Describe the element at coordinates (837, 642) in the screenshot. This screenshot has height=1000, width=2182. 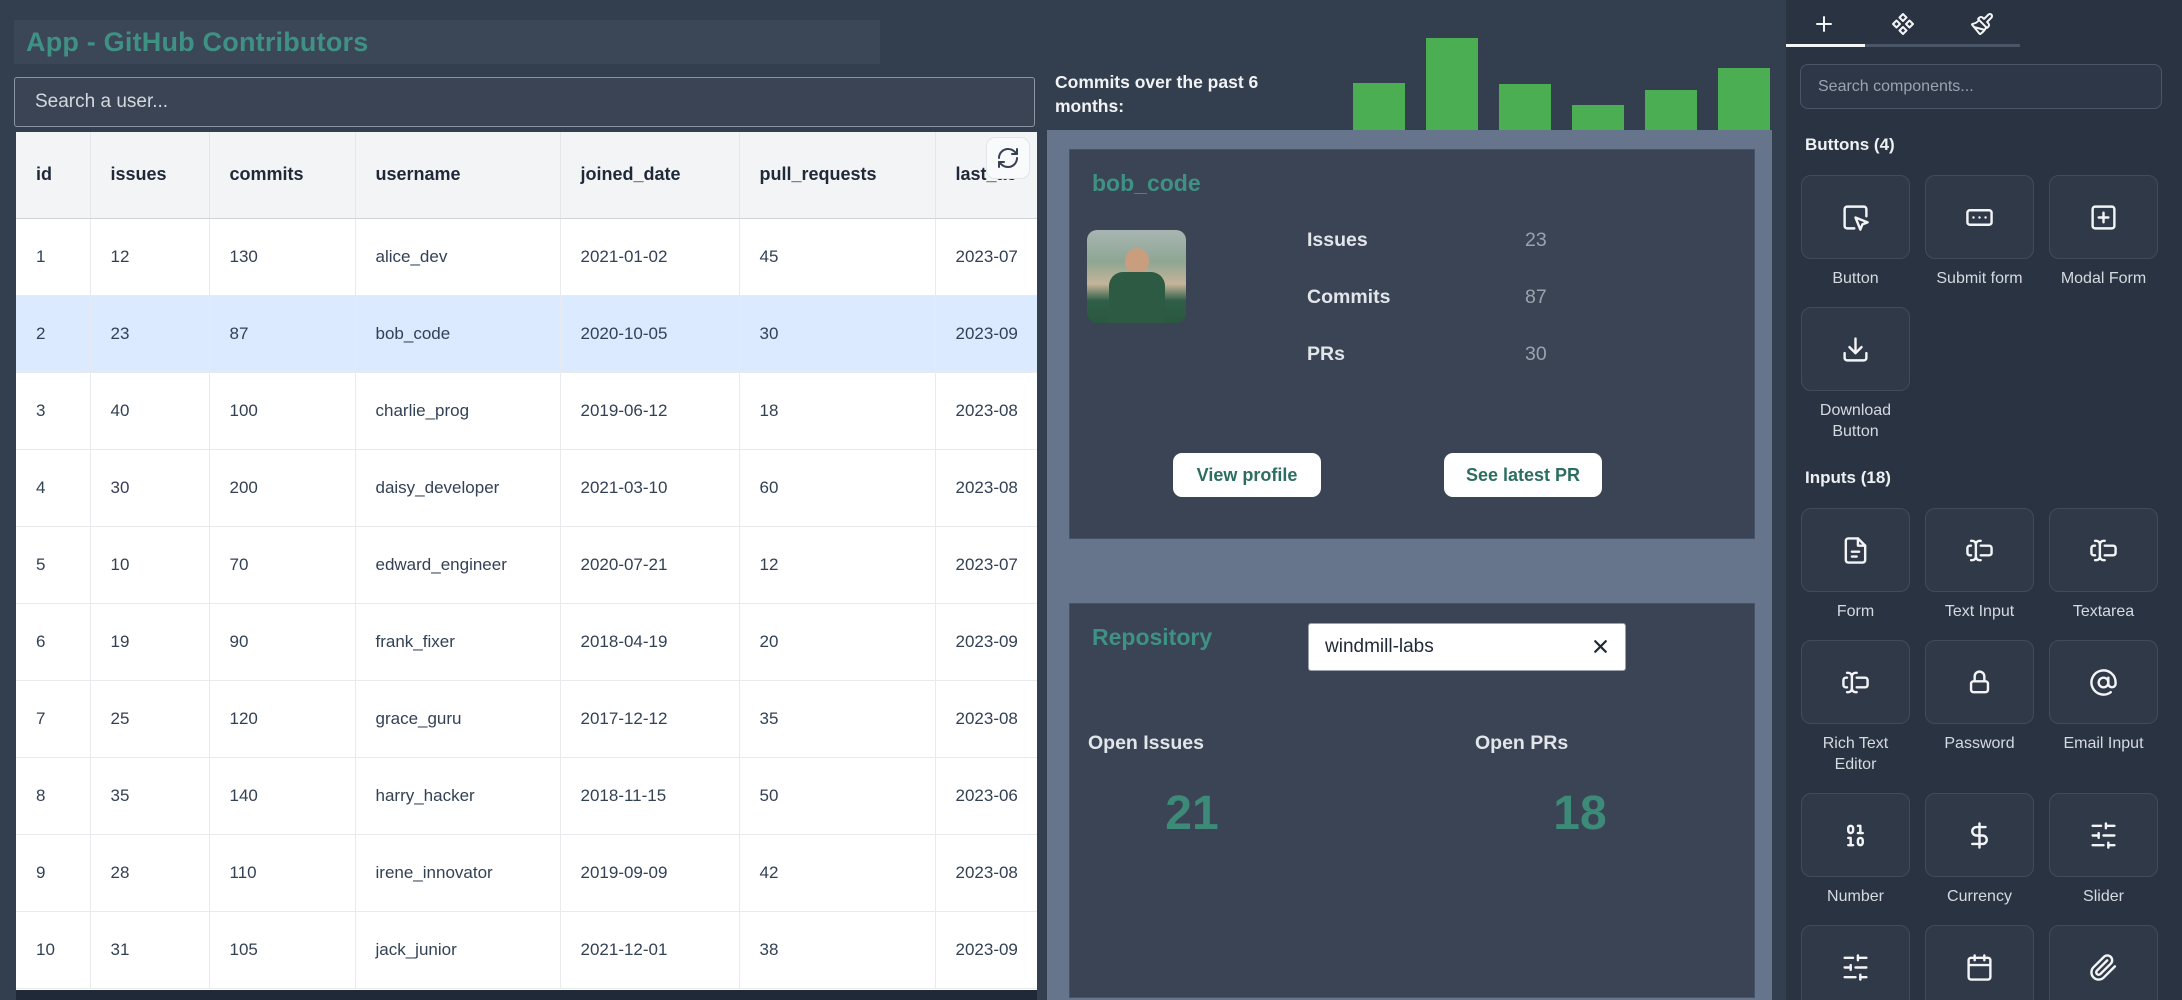
I see `table-cell: 20` at that location.